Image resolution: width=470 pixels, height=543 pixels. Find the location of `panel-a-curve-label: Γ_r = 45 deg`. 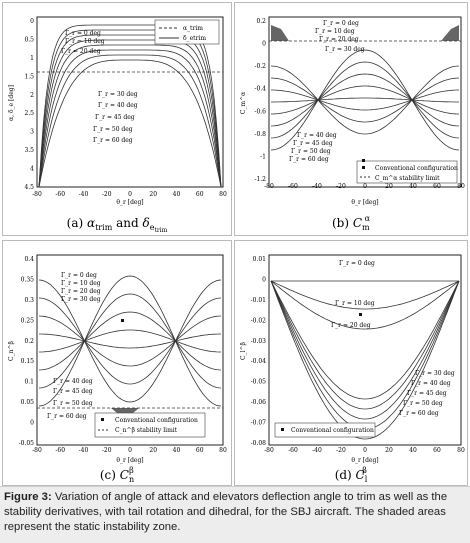

panel-a-curve-label: Γ_r = 45 deg is located at coordinates (115, 117).